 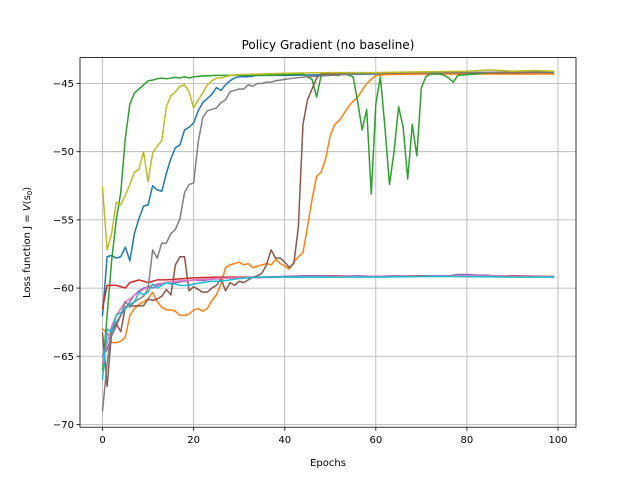 I want to click on y-axis-label-prefix: Loss function J =, so click(x=27, y=254).